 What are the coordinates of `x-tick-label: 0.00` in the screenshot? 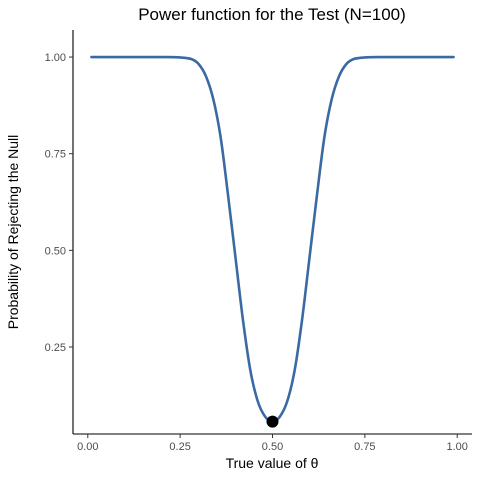 It's located at (87, 447).